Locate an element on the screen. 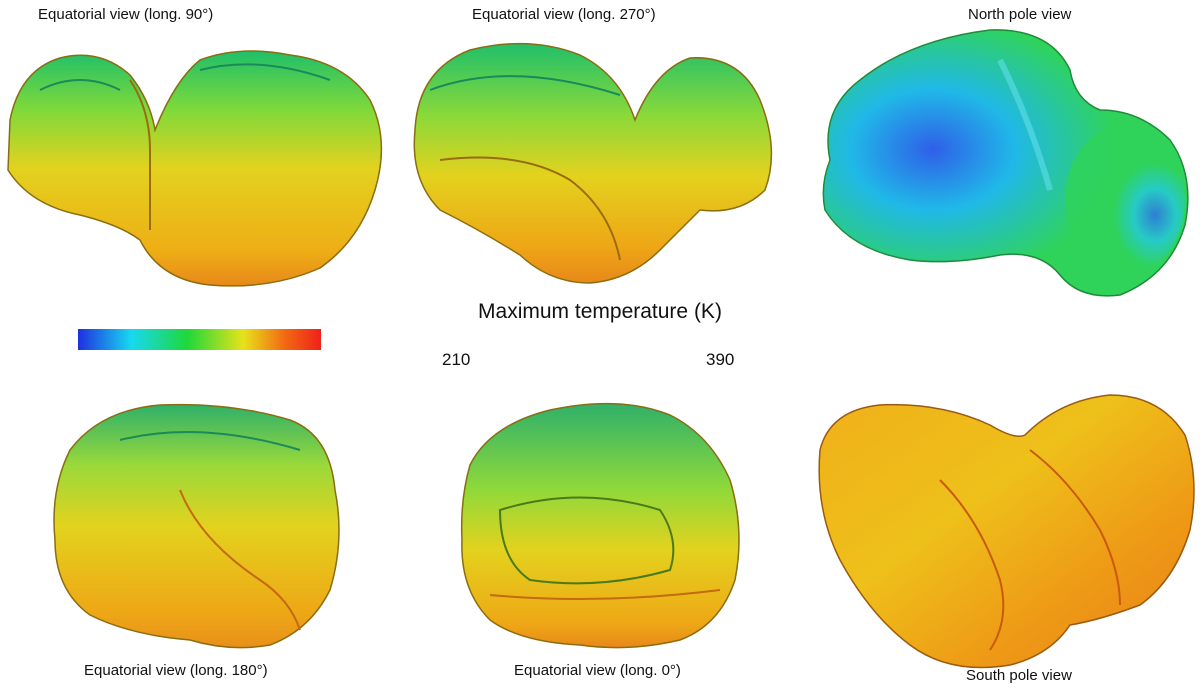 The image size is (1200, 690). comet-shape-south is located at coordinates (1006, 531).